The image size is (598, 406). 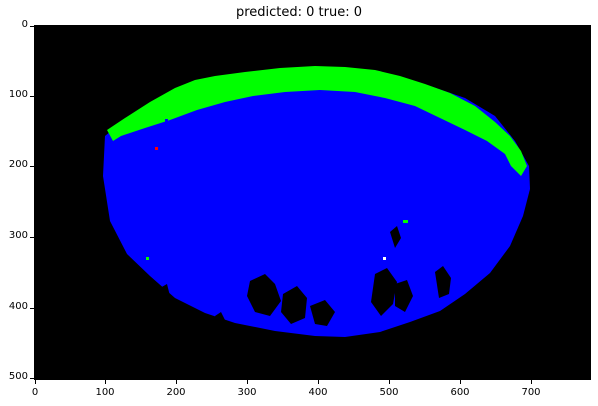 I want to click on y-tick-label: 200, so click(x=18, y=164).